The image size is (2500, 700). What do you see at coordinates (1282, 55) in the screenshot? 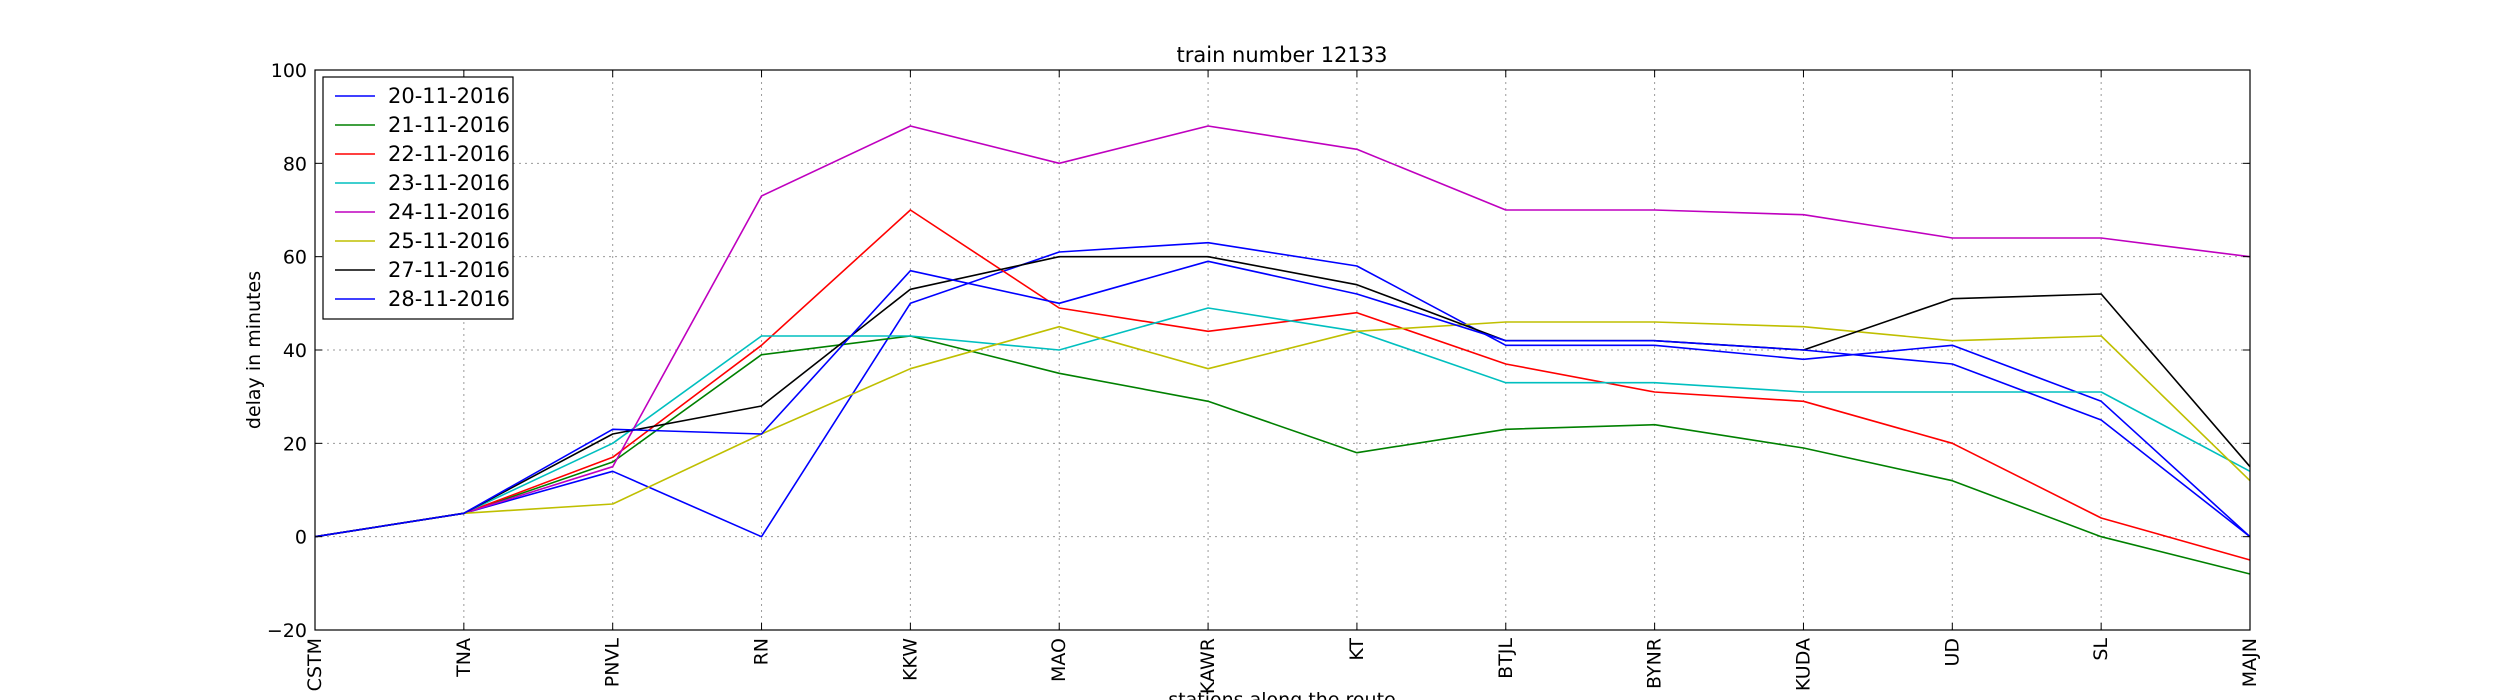
I see `chart-title: train number 12133` at bounding box center [1282, 55].